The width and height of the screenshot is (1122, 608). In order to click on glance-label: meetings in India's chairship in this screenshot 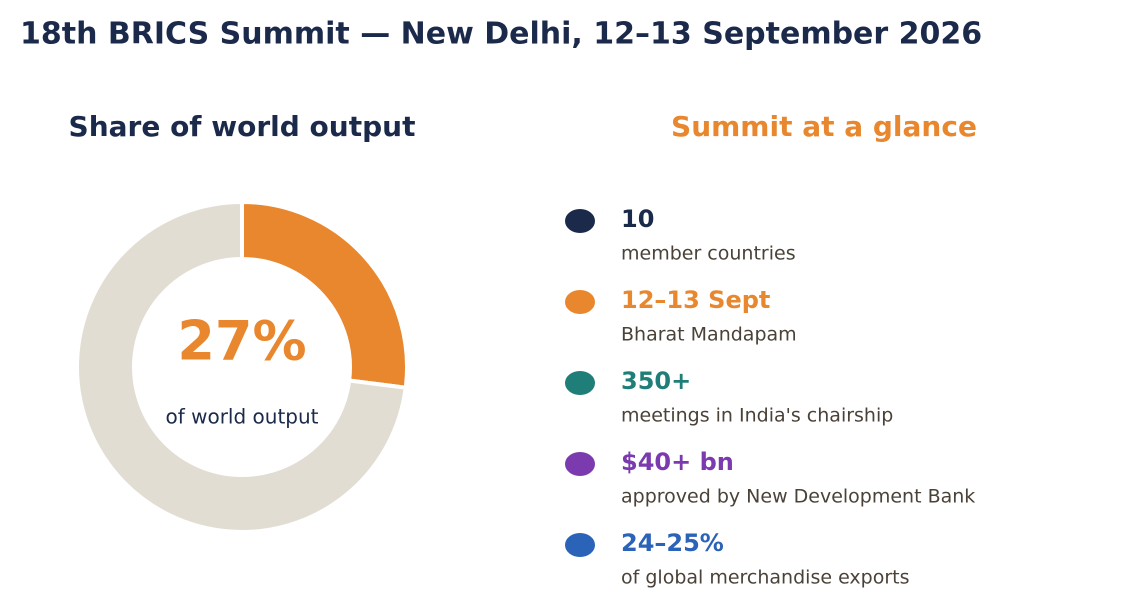, I will do `click(757, 416)`.